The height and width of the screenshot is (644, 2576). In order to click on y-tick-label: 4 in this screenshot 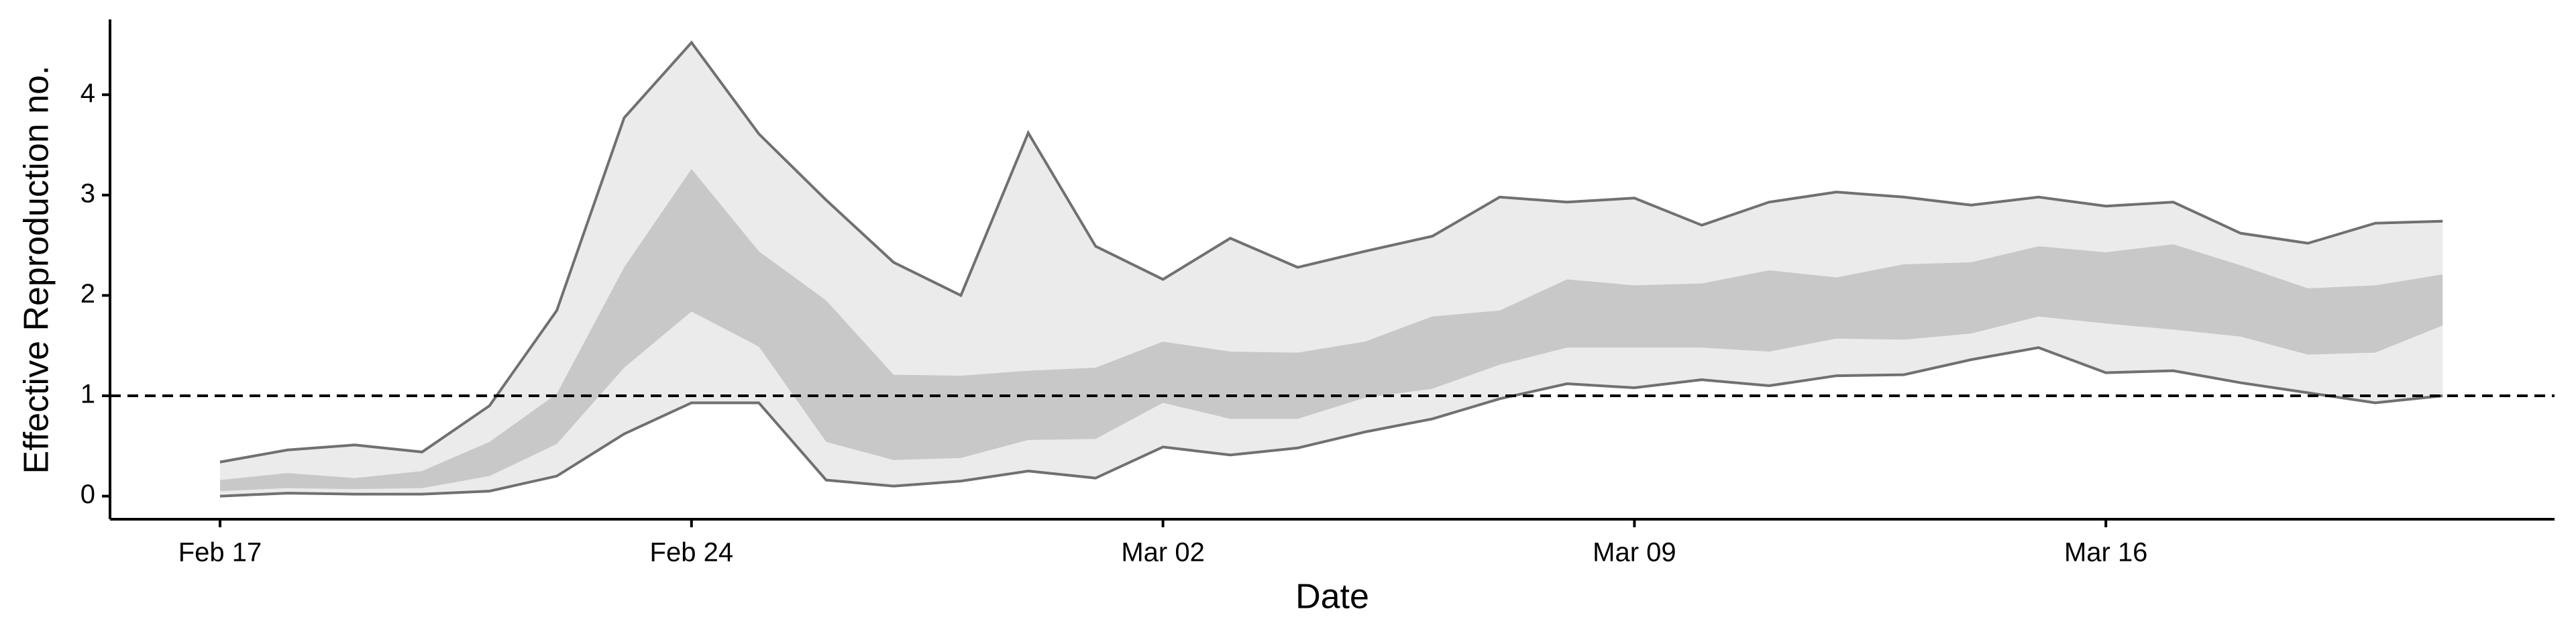, I will do `click(87, 93)`.